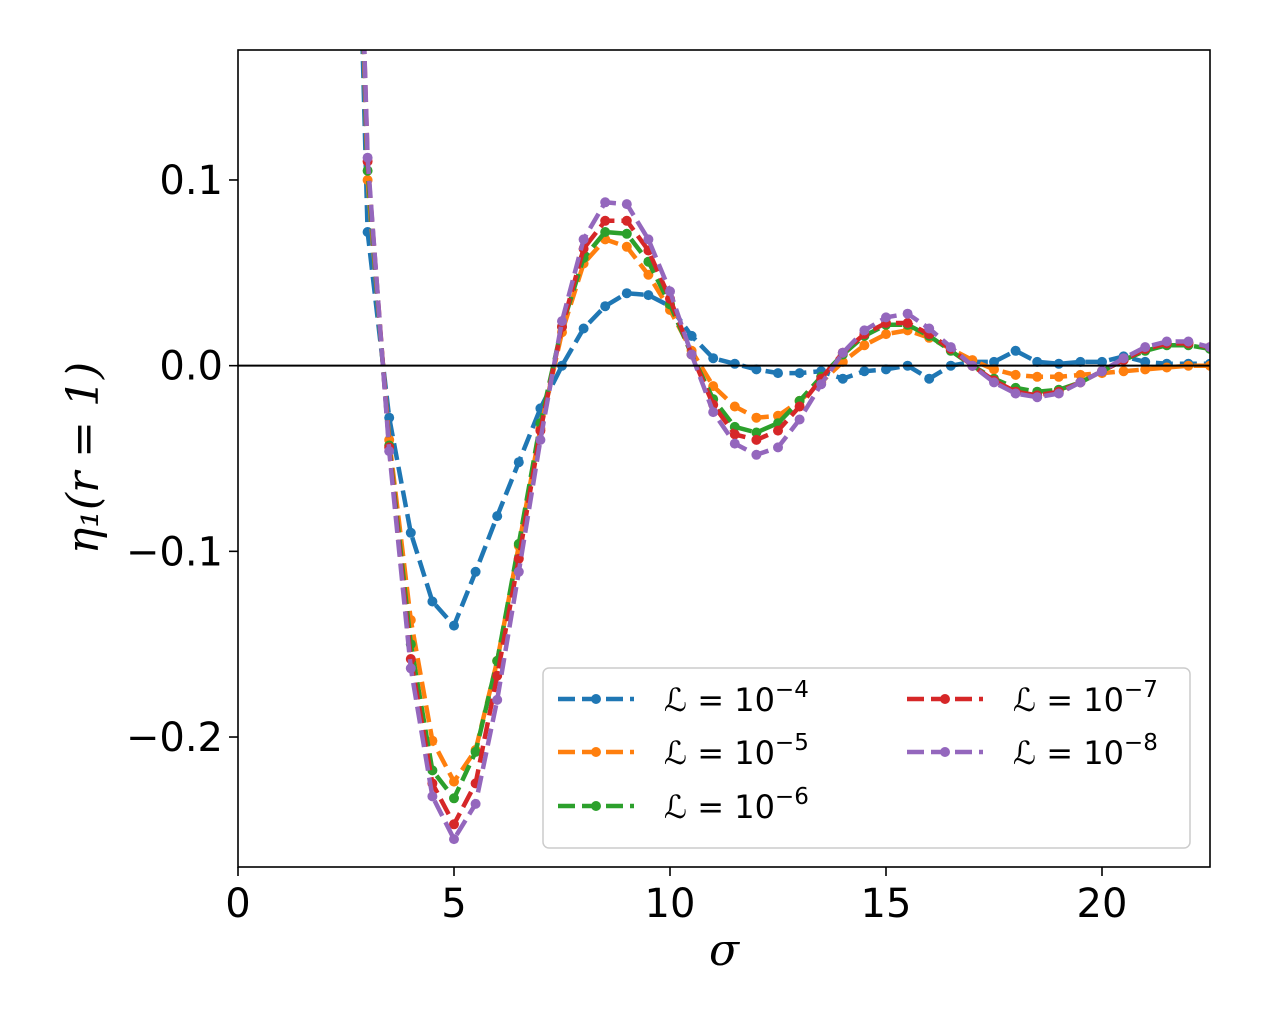 This screenshot has height=1033, width=1262. I want to click on legend-item: ℒ = 10−6, so click(683, 805).